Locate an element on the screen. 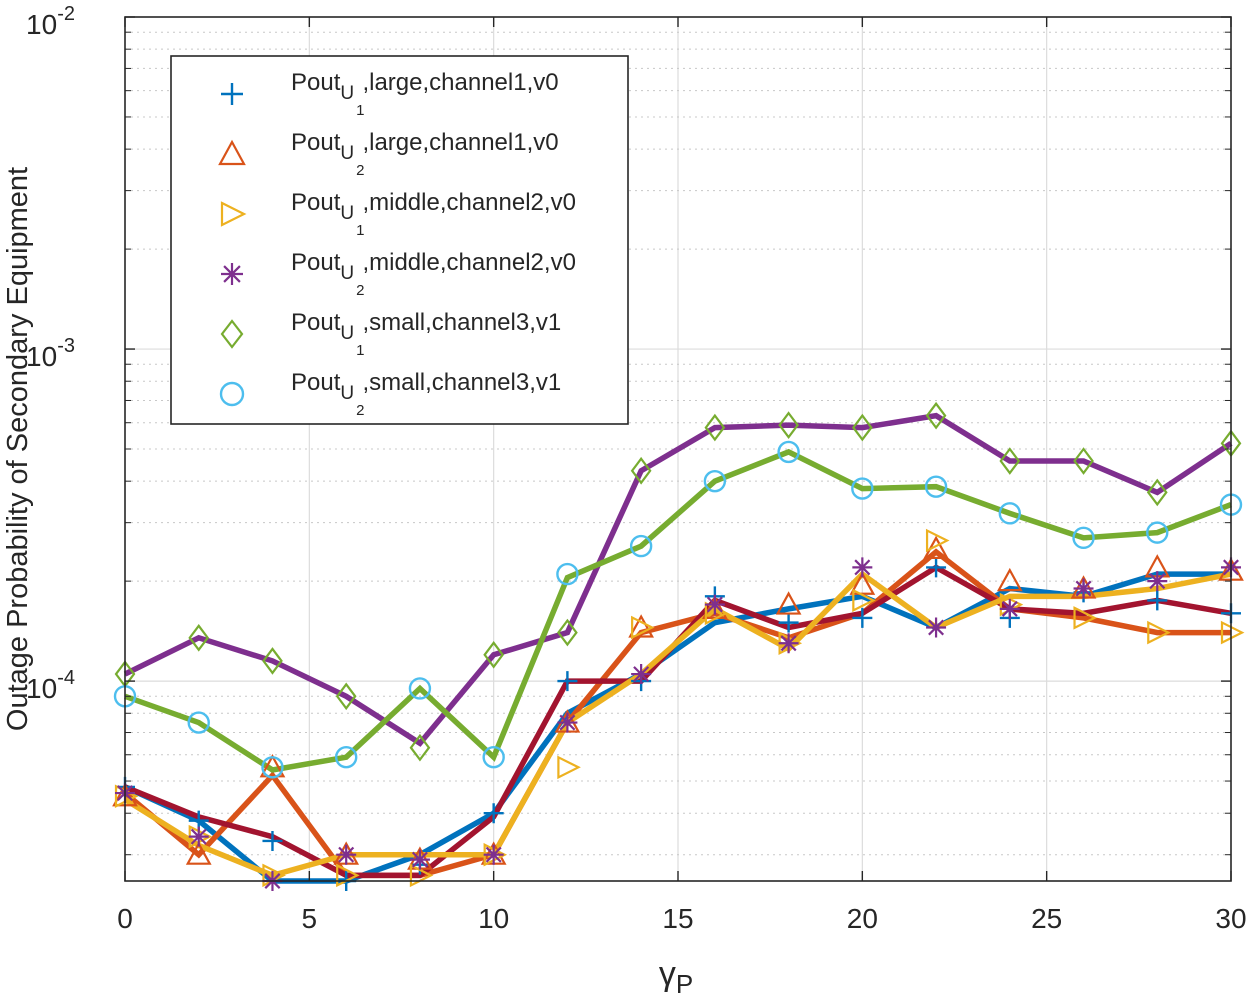 This screenshot has width=1250, height=997. legend-label: PoutU1,large,channel1,v0 is located at coordinates (425, 94).